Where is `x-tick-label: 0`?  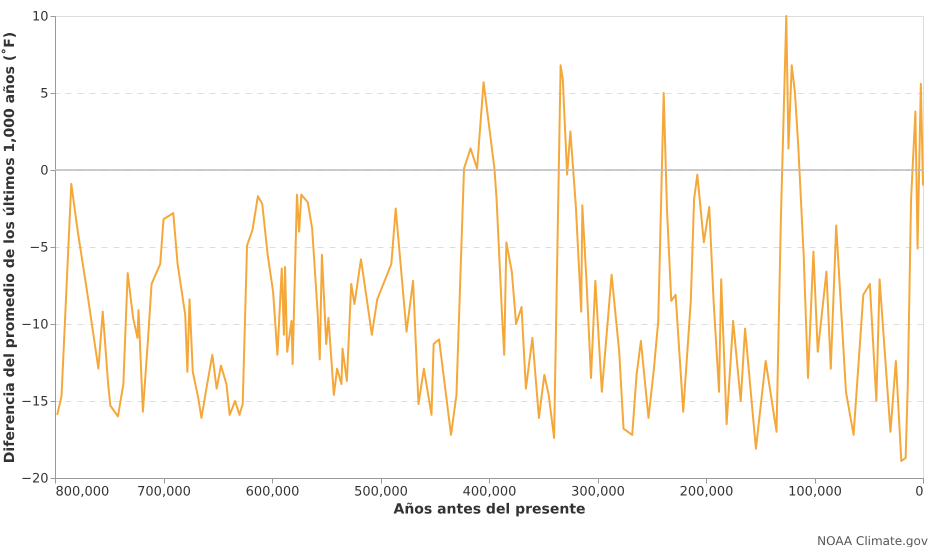
x-tick-label: 0 is located at coordinates (919, 492).